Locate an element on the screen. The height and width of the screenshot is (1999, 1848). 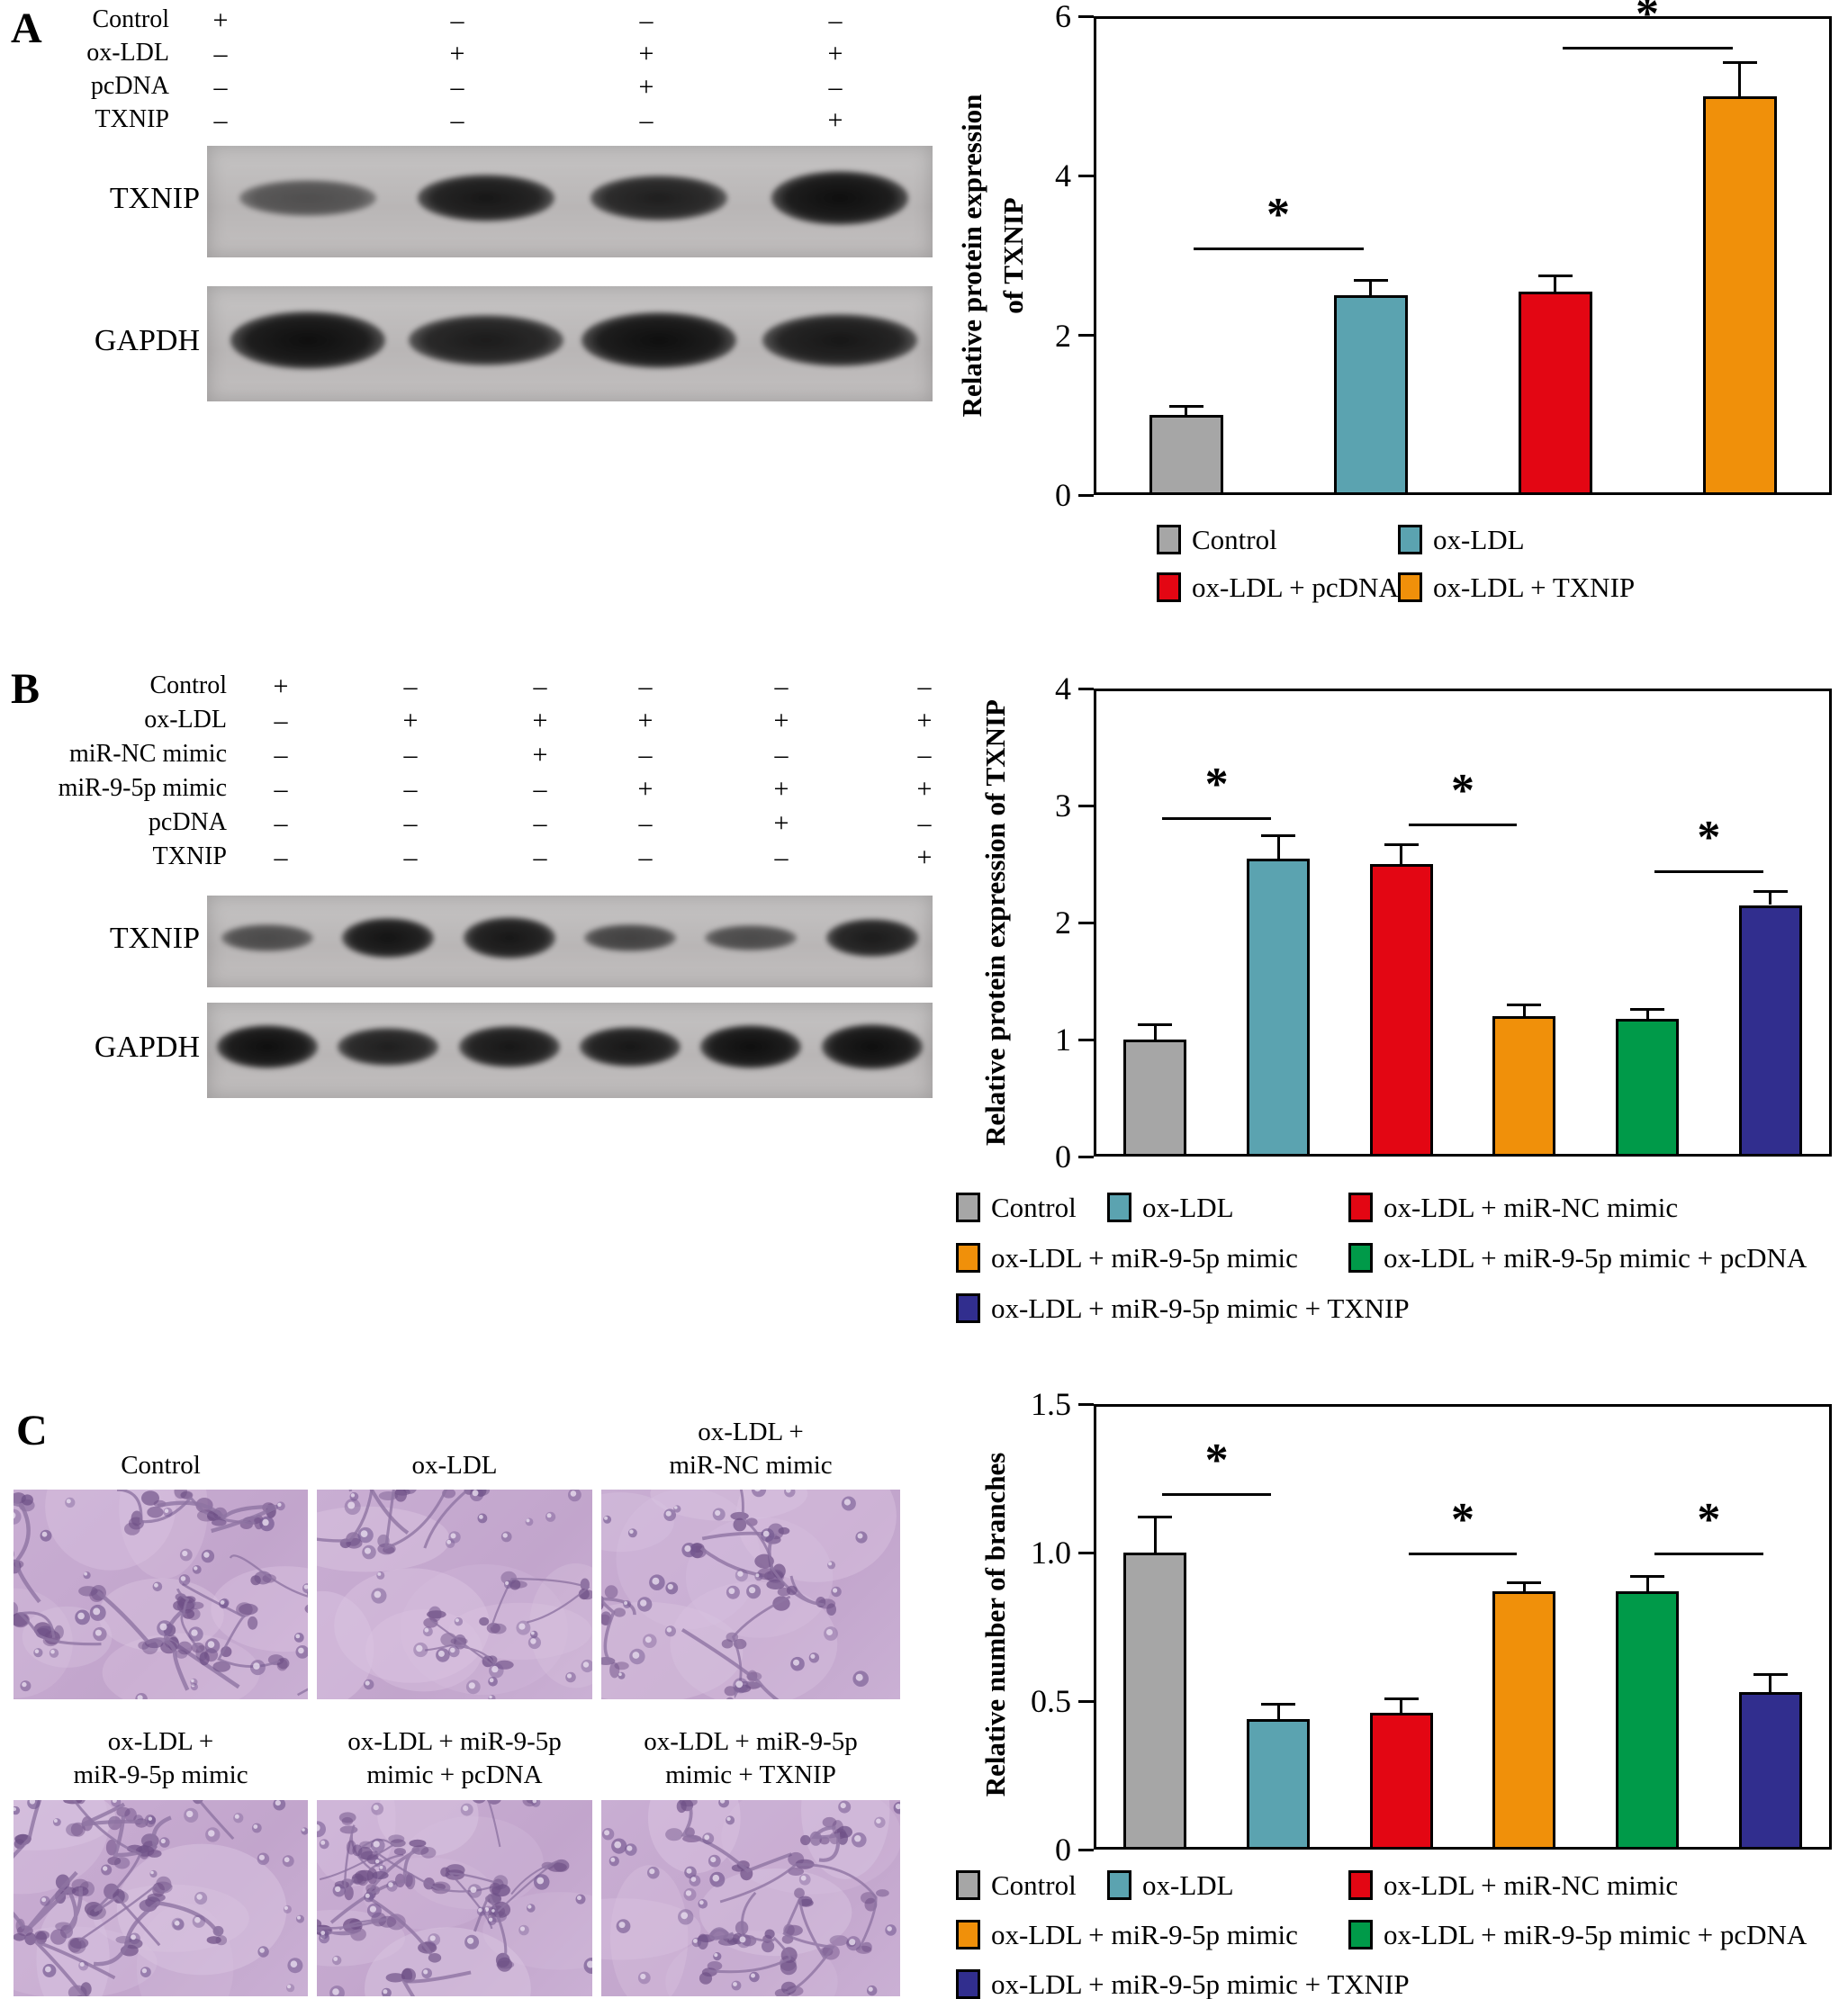
panel-a-letter: A is located at coordinates (26, 28).